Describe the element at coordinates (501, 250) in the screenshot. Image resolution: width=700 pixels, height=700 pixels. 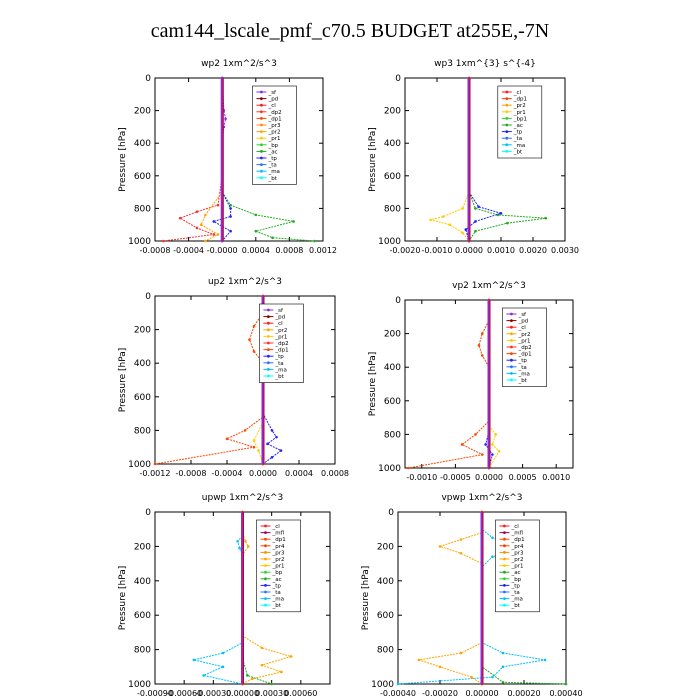
I see `x-tick-label: 0.0010` at that location.